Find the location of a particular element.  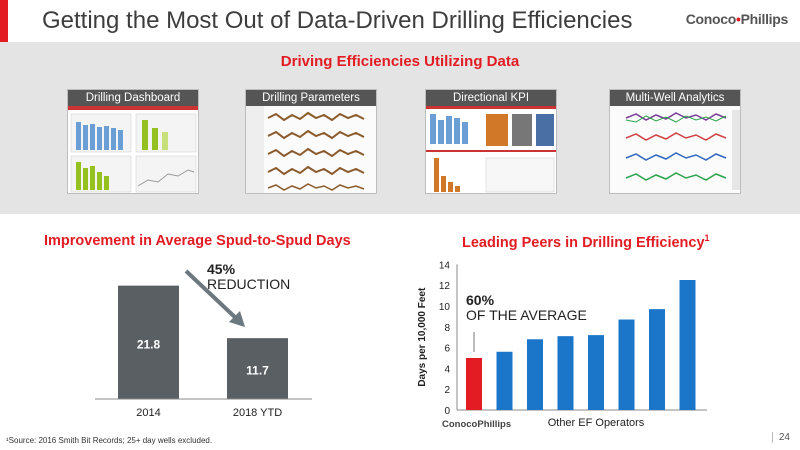

peer-y-tick-label: 4 is located at coordinates (447, 369).